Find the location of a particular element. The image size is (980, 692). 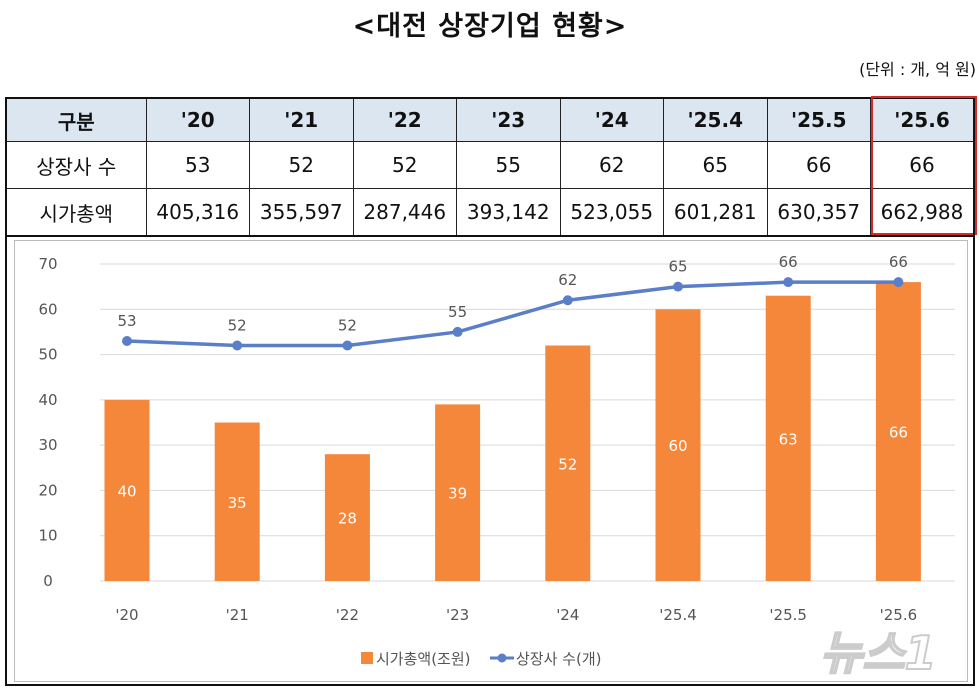

table-header: 구분 is located at coordinates (76, 119).